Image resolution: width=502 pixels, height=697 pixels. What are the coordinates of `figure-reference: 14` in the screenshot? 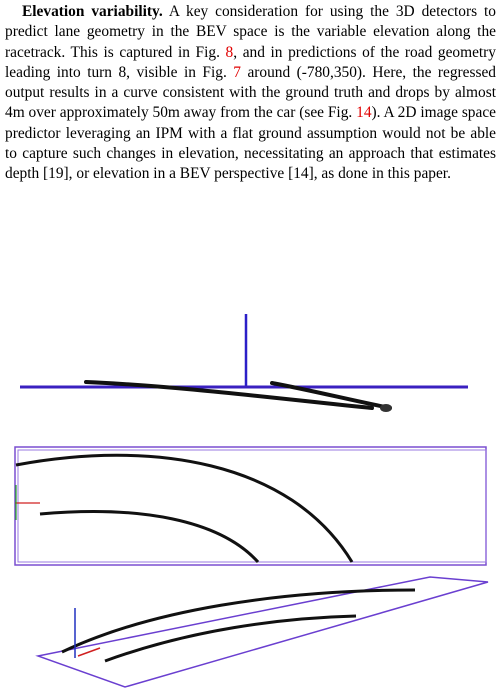 It's located at (364, 113).